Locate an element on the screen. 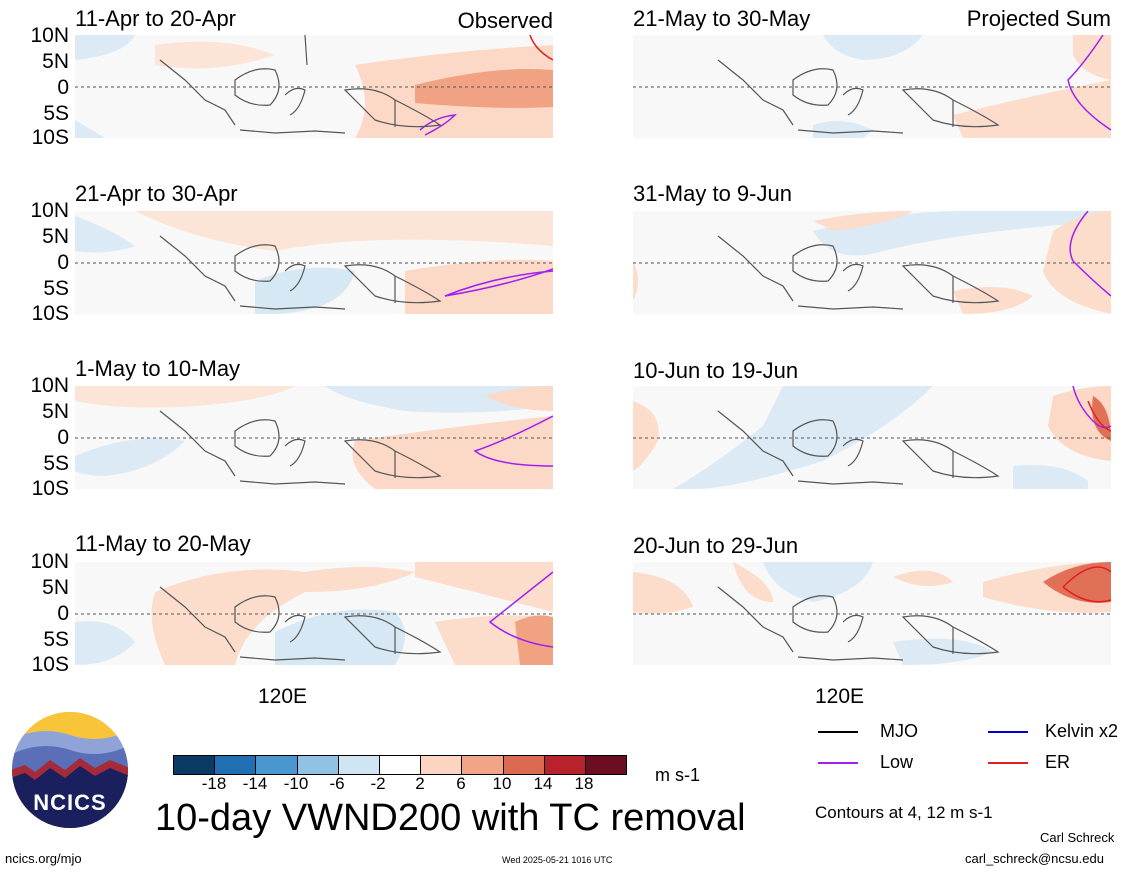  panel-title: 11-Apr to 20-Apr is located at coordinates (156, 18).